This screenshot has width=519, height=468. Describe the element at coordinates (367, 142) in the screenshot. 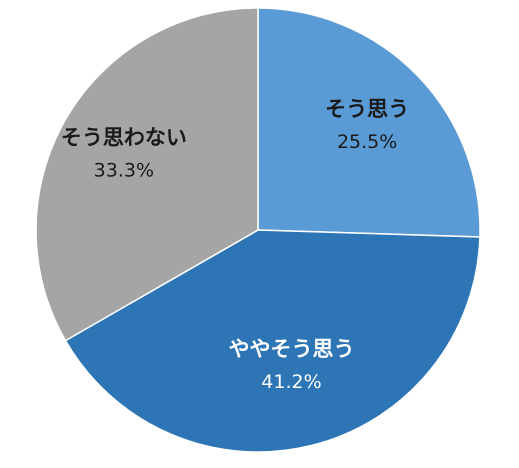

I see `slice-percent-0: 25.5%` at that location.